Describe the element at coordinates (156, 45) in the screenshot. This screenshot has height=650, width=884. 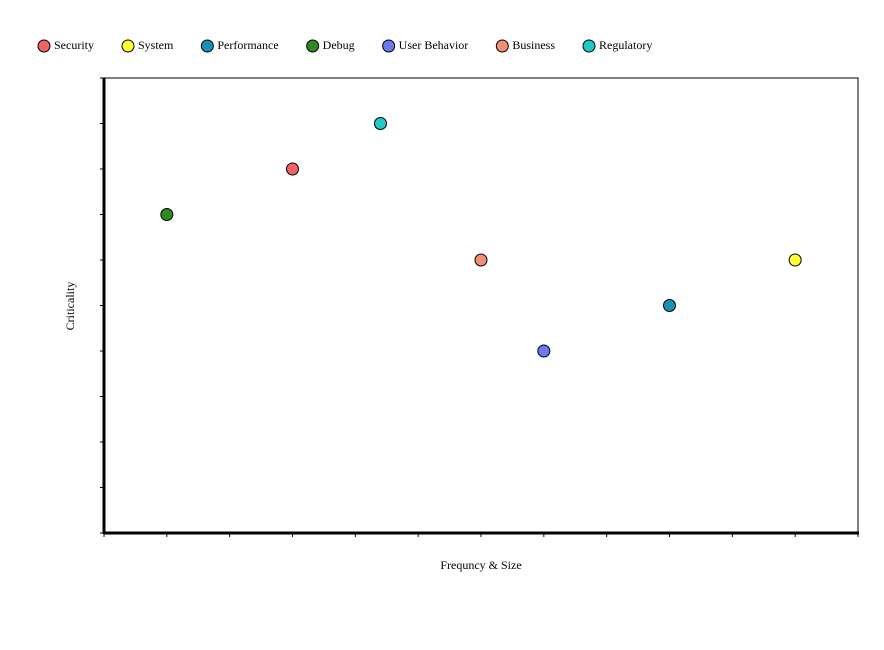
I see `legend-label: System` at that location.